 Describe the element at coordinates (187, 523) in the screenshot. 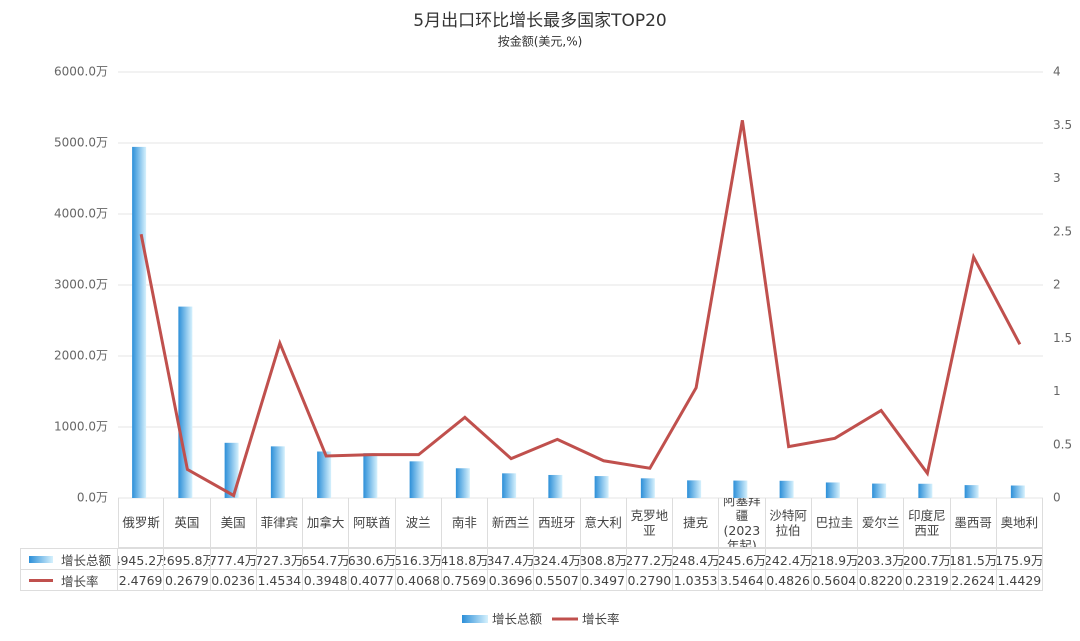

I see `category-label: 英国` at that location.